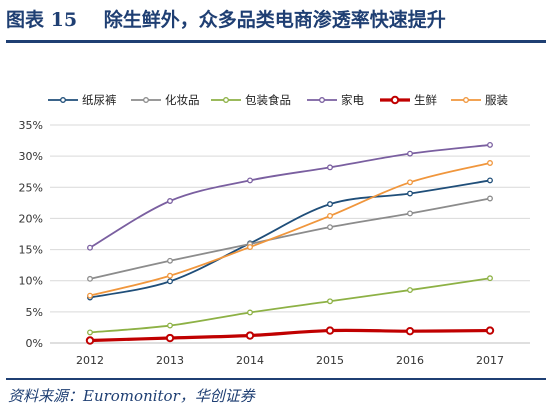  I want to click on figure-title: 图表 15 除生鲜外，众多品类电商渗透率快速提升, so click(276, 20).